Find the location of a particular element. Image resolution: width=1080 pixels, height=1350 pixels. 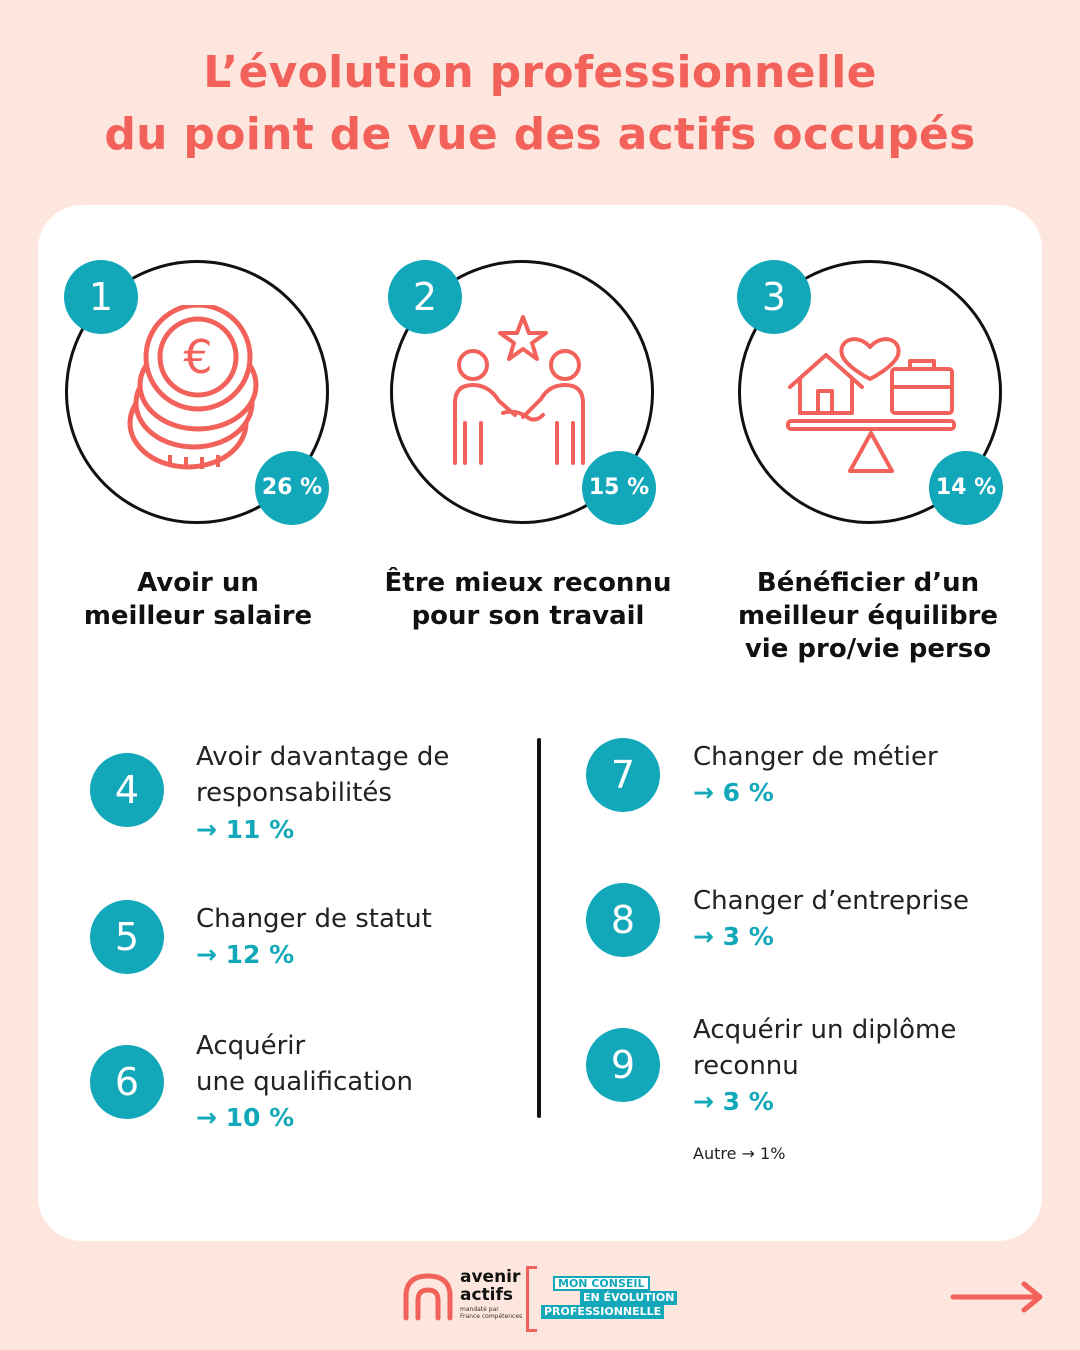

list-item-6-percent: → 10 % is located at coordinates (245, 1117).